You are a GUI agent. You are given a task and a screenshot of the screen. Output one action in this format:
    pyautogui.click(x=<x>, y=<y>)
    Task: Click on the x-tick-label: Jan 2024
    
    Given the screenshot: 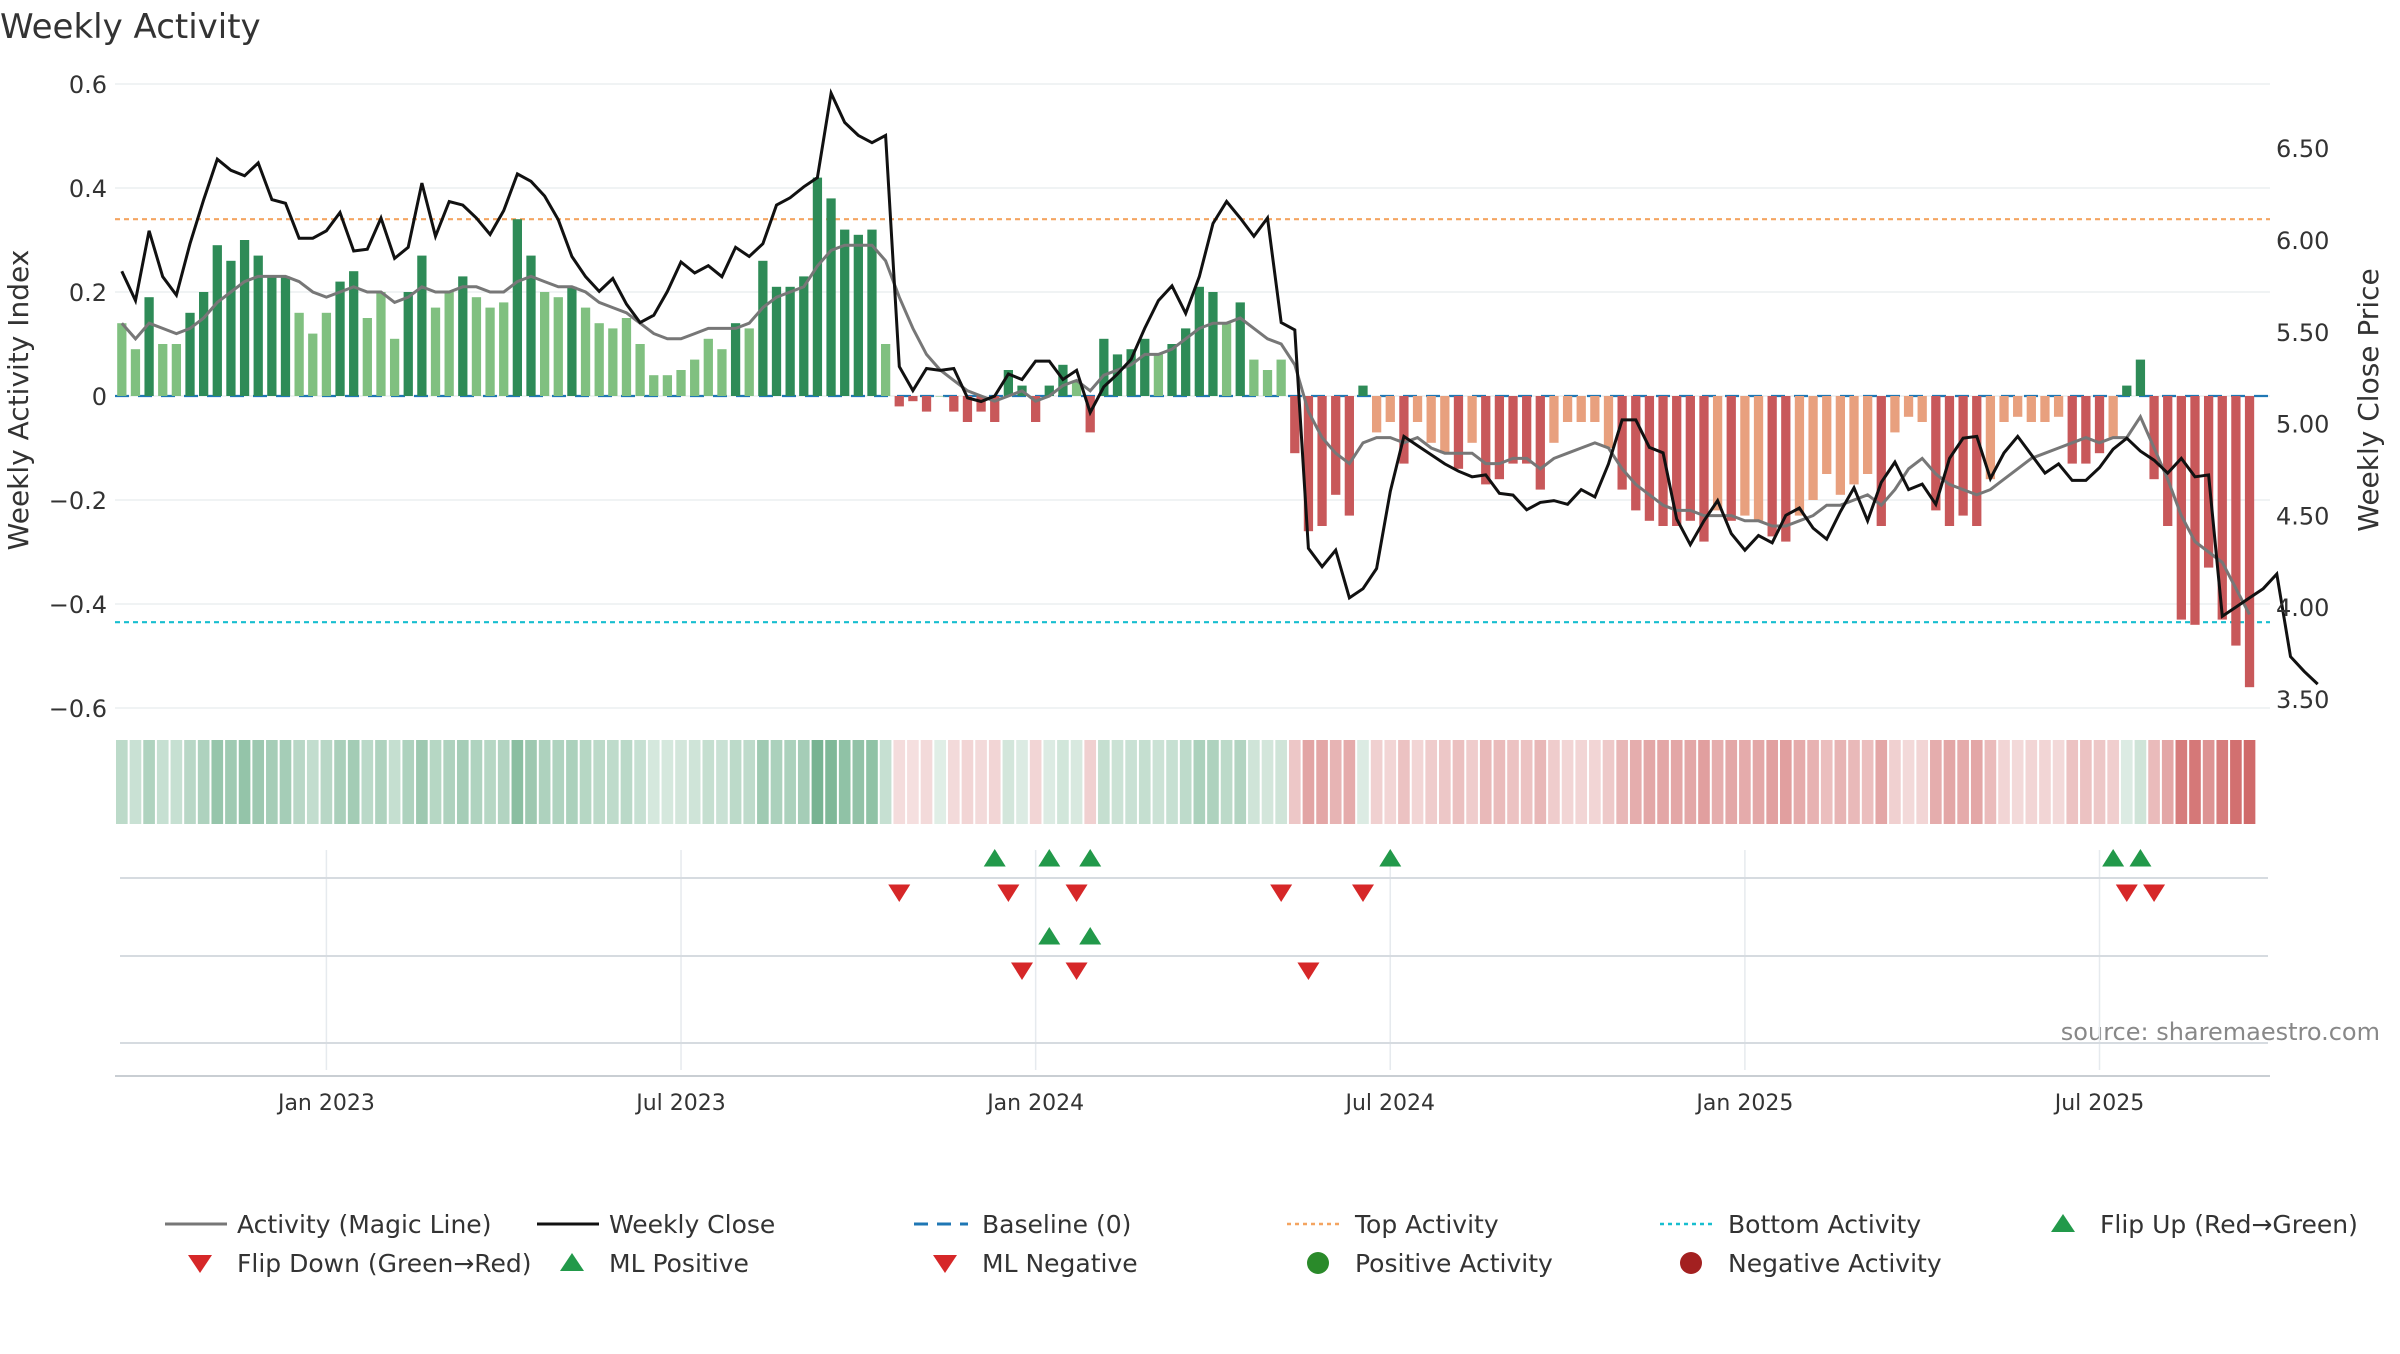 What is the action you would take?
    pyautogui.click(x=1034, y=1103)
    